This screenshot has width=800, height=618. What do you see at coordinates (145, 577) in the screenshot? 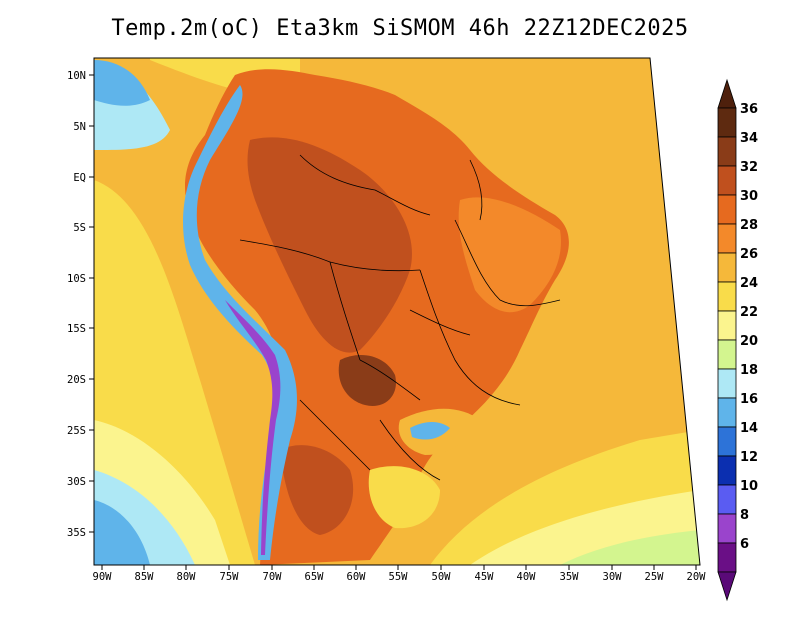
I see `lon-label: 85W` at bounding box center [145, 577].